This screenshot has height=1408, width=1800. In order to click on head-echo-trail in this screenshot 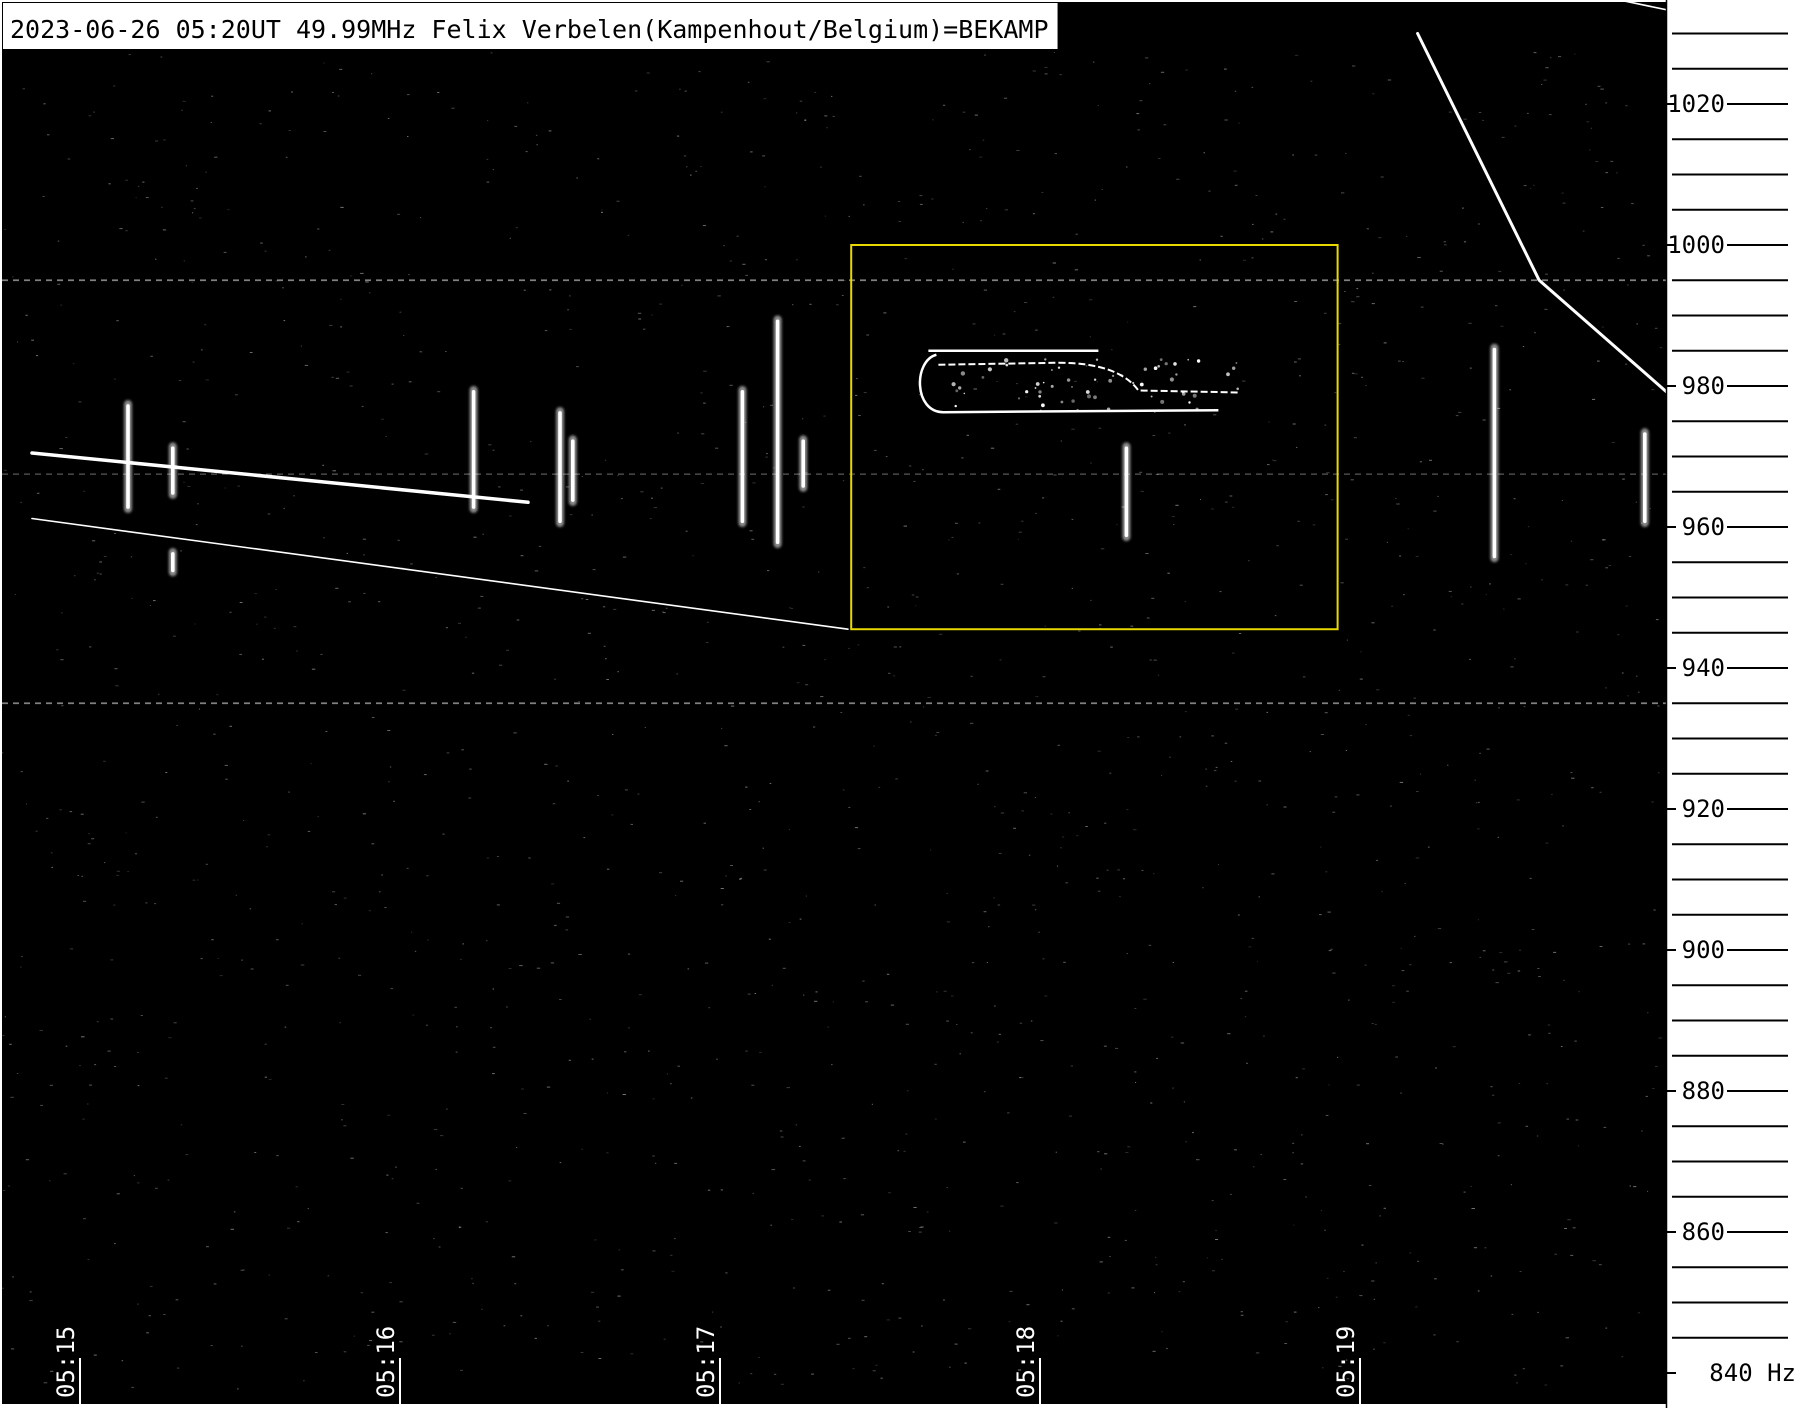, I will do `click(1656, 8)`.